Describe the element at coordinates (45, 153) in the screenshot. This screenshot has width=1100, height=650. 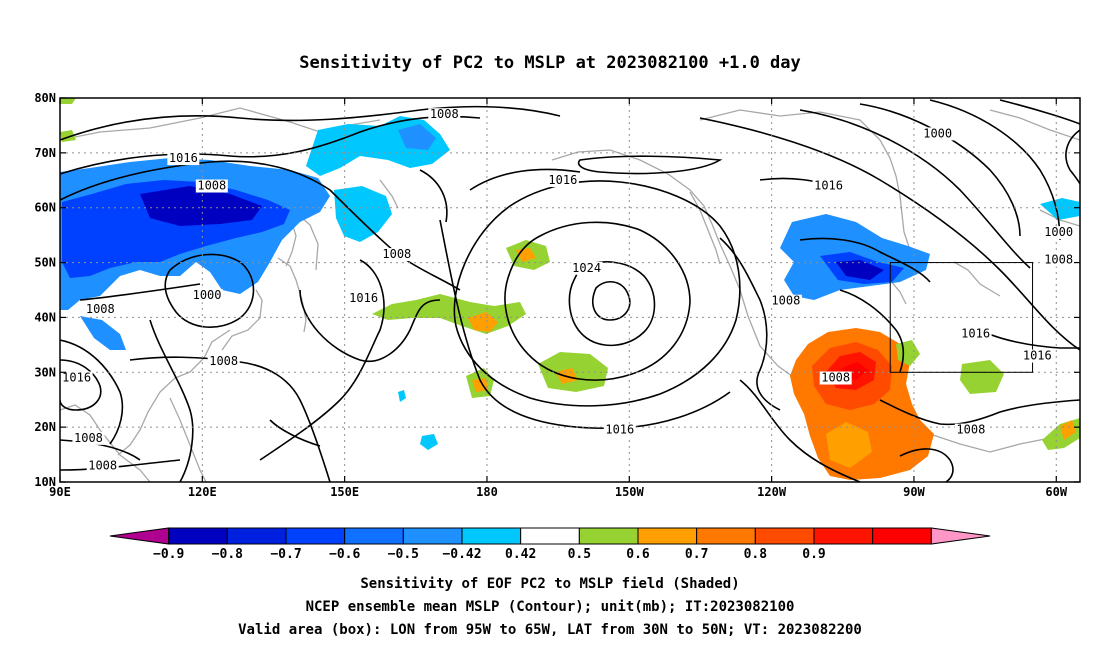
I see `lat-tick-label: 70N` at that location.